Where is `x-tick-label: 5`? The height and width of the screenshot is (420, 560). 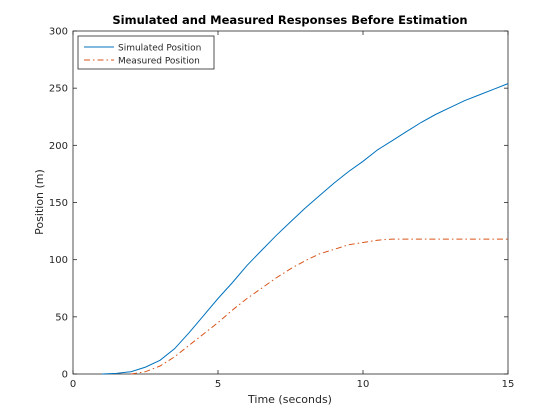 x-tick-label: 5 is located at coordinates (218, 384).